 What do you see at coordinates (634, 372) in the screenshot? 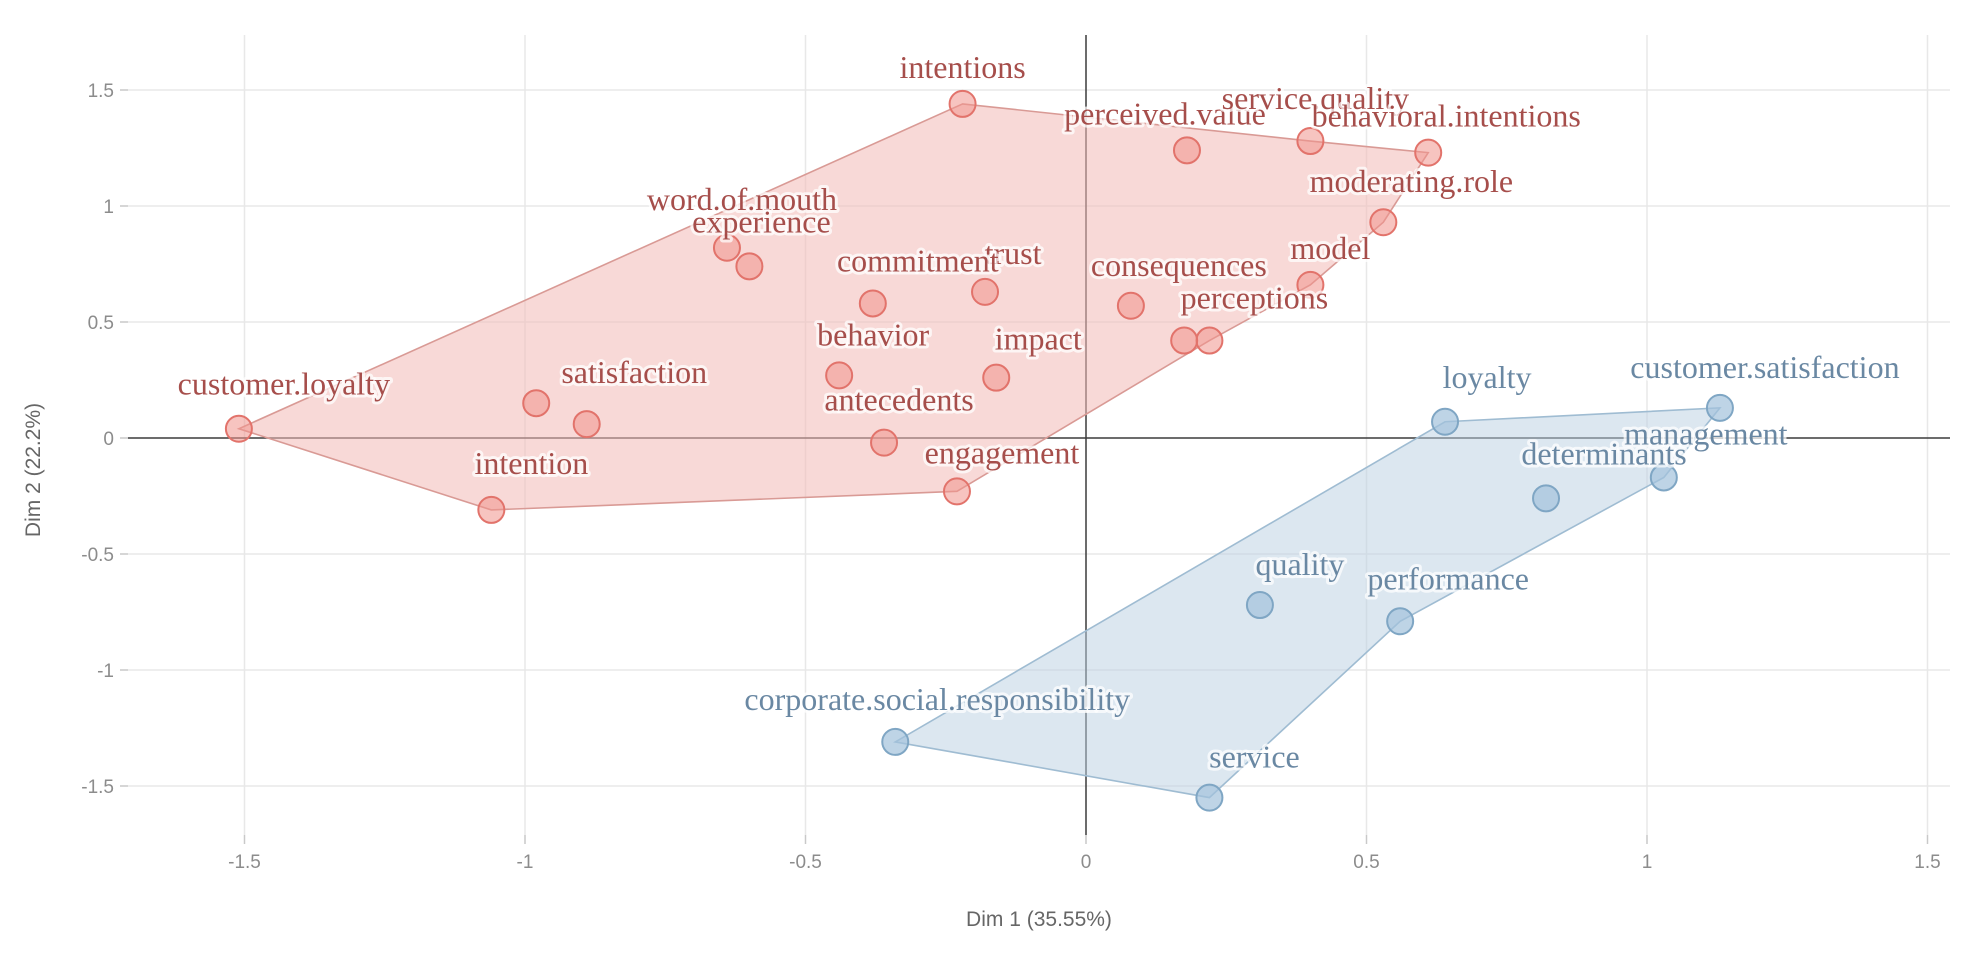
I see `point-label-satisfaction: satisfaction` at bounding box center [634, 372].